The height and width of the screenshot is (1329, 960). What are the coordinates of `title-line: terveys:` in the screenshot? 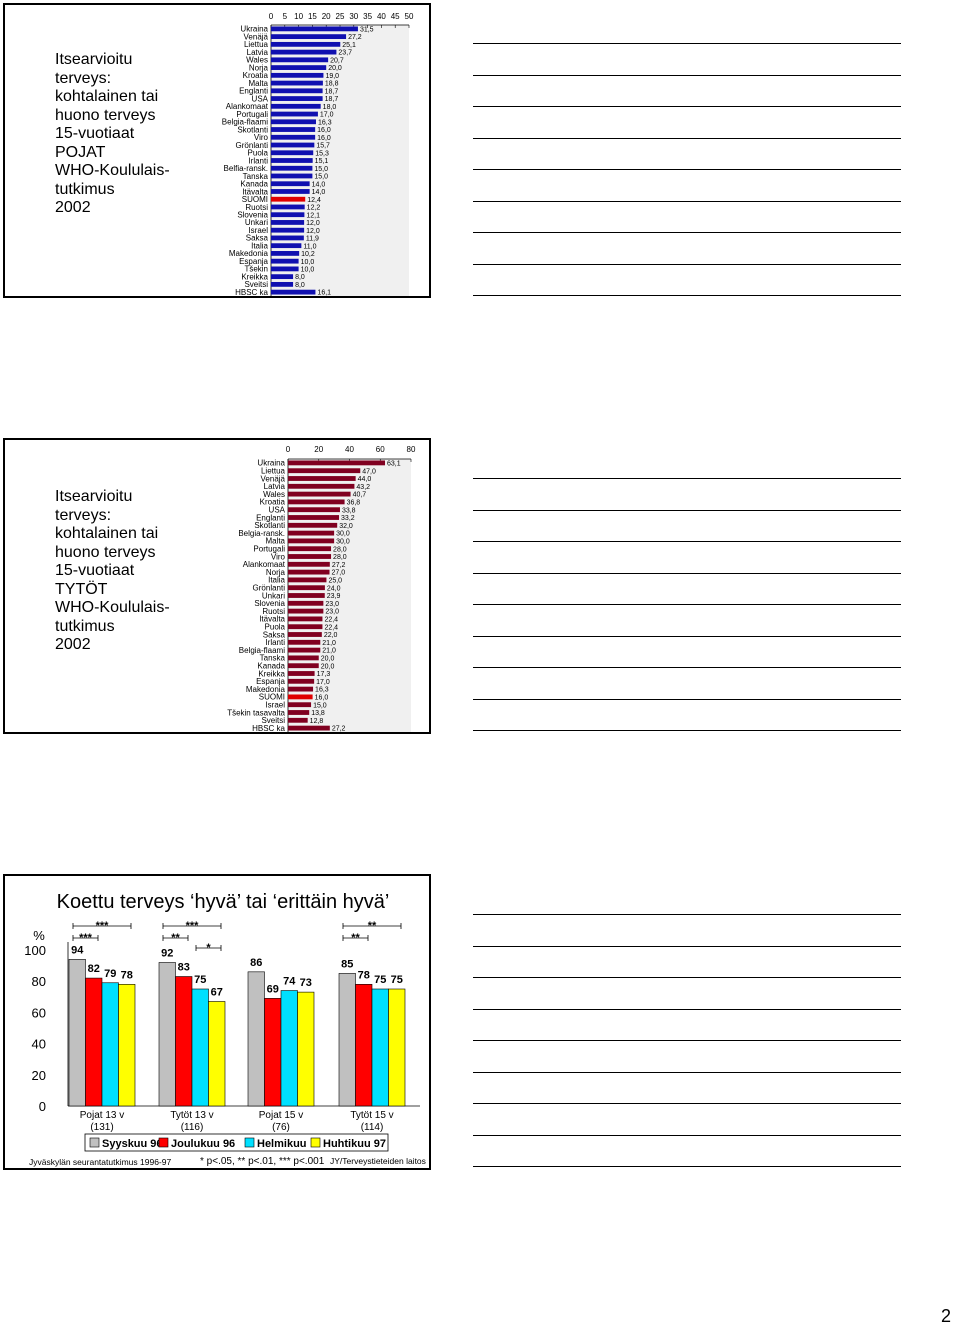 It's located at (83, 78).